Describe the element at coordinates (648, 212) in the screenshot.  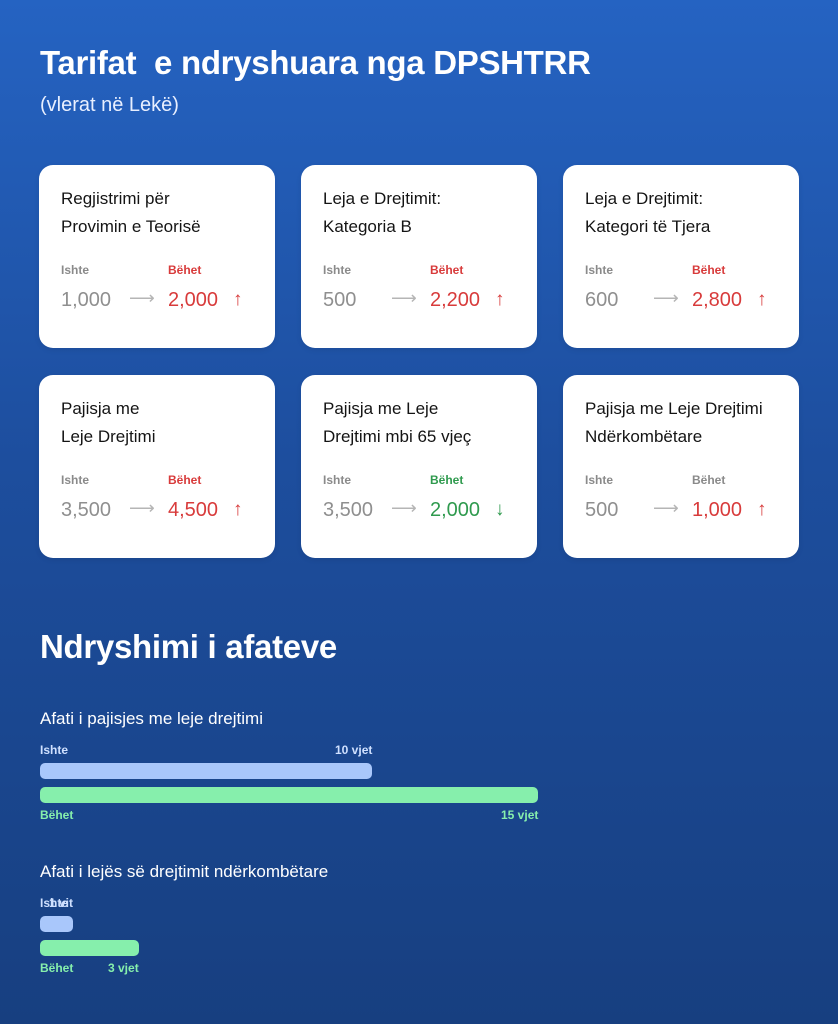
I see `card-title: Leja e Drejtimit: Kategori të Tjera` at that location.